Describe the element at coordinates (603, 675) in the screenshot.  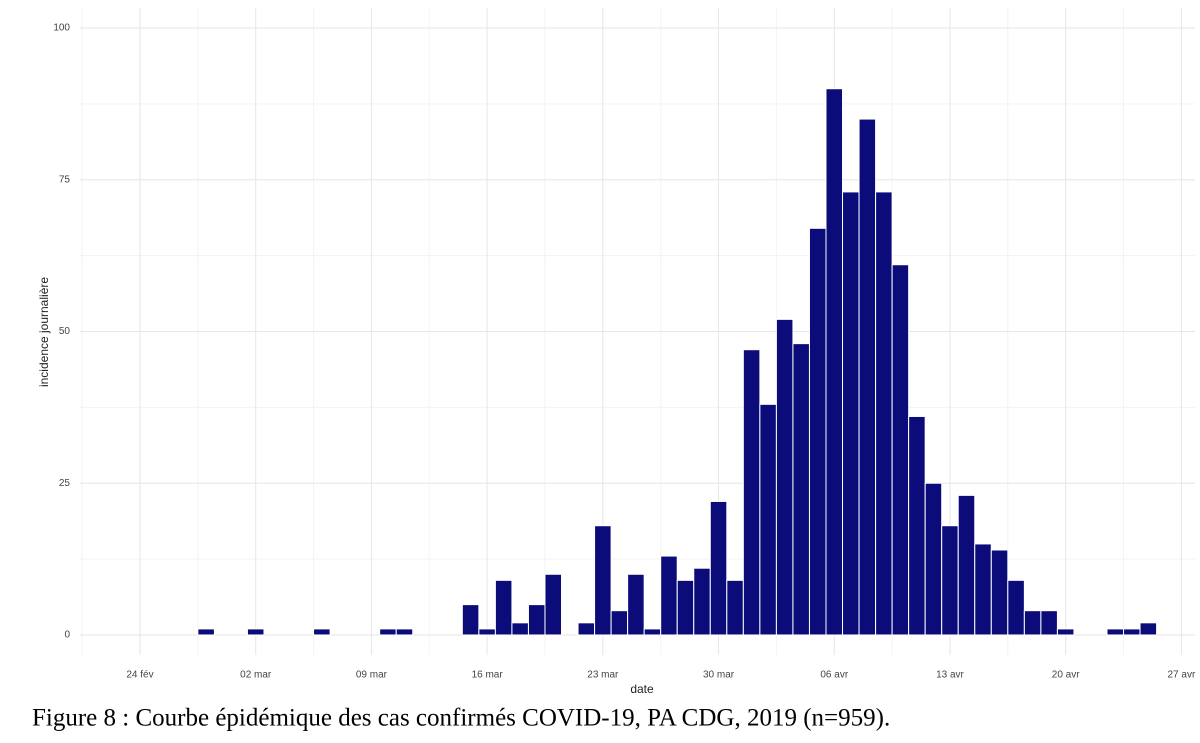
I see `x-tick-label: 23 mar` at that location.